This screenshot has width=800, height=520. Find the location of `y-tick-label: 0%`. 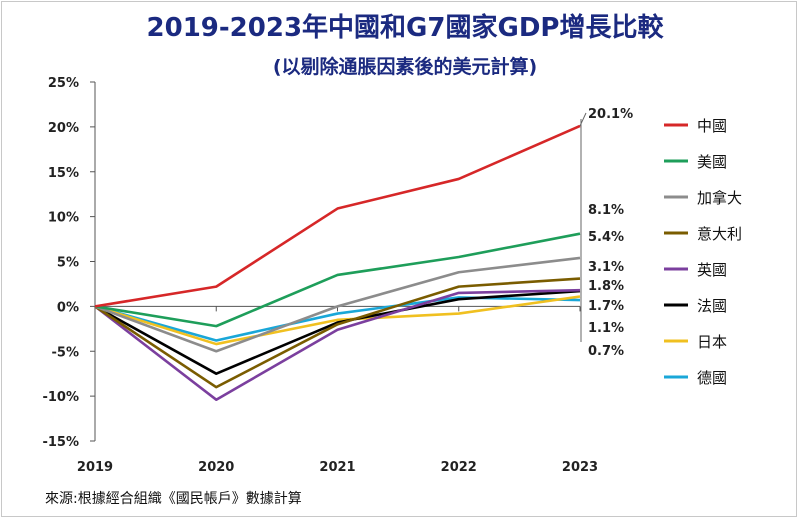

y-tick-label: 0% is located at coordinates (68, 307).